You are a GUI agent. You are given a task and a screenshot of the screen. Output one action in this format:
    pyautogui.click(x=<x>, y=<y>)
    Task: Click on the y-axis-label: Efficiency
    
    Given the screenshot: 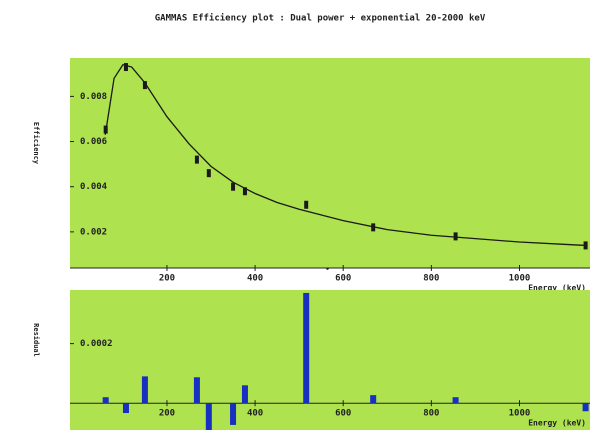 What is the action you would take?
    pyautogui.click(x=36, y=143)
    